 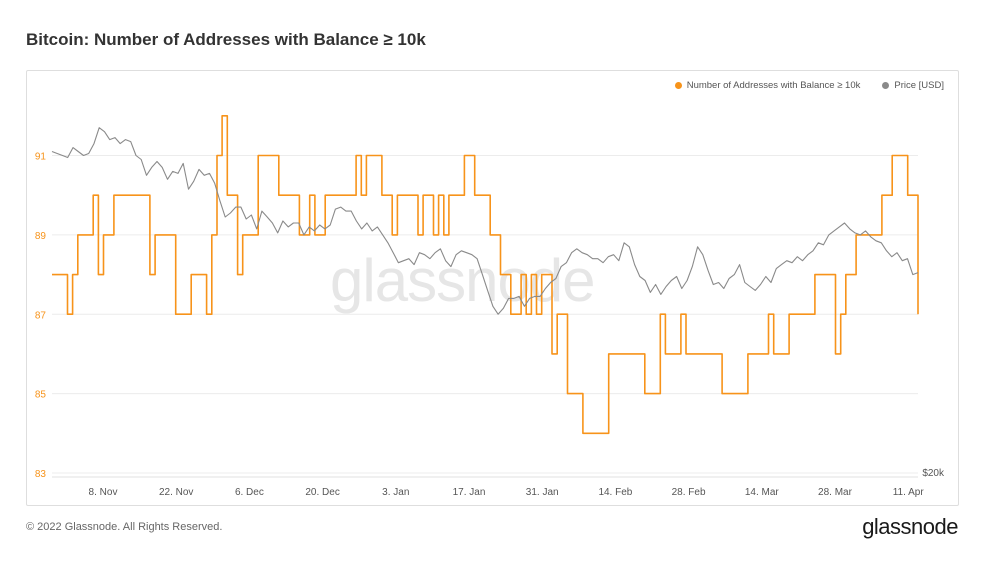 I want to click on legend-item-addresses: Number of Addresses with Balance ≥ 10k, so click(x=767, y=85).